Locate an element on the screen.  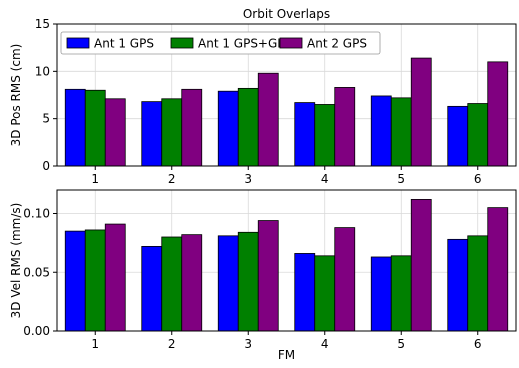
y-tick-label: 15 is located at coordinates (42, 24).